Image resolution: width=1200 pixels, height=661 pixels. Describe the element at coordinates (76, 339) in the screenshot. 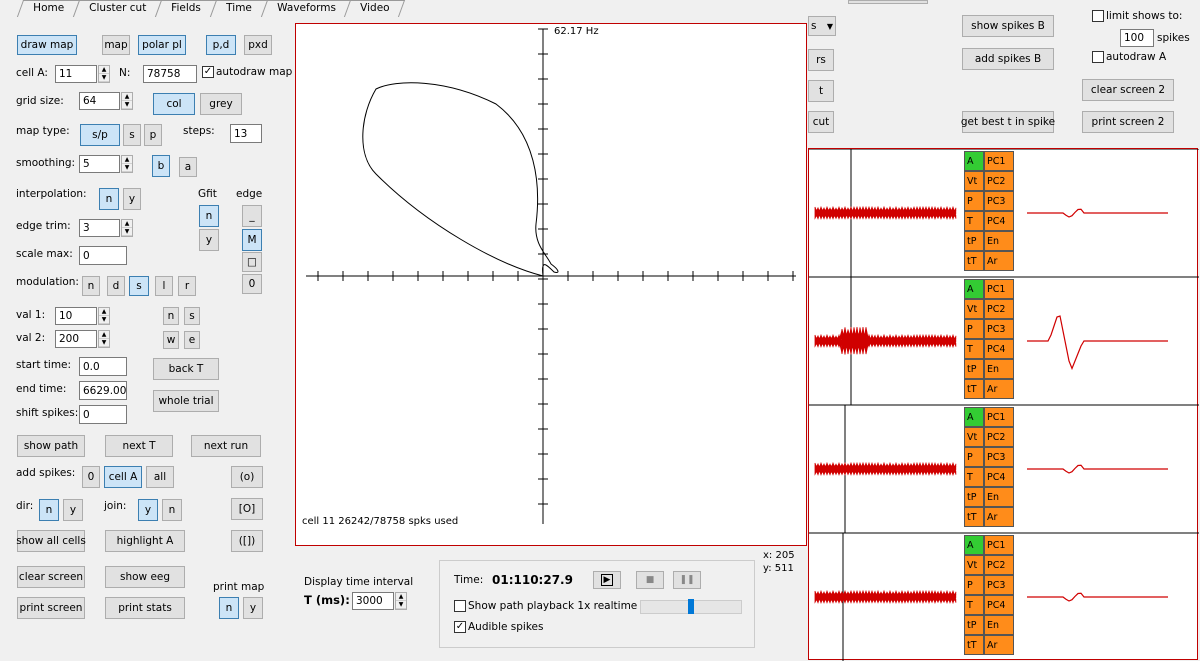

I see `val2-input: 200` at that location.